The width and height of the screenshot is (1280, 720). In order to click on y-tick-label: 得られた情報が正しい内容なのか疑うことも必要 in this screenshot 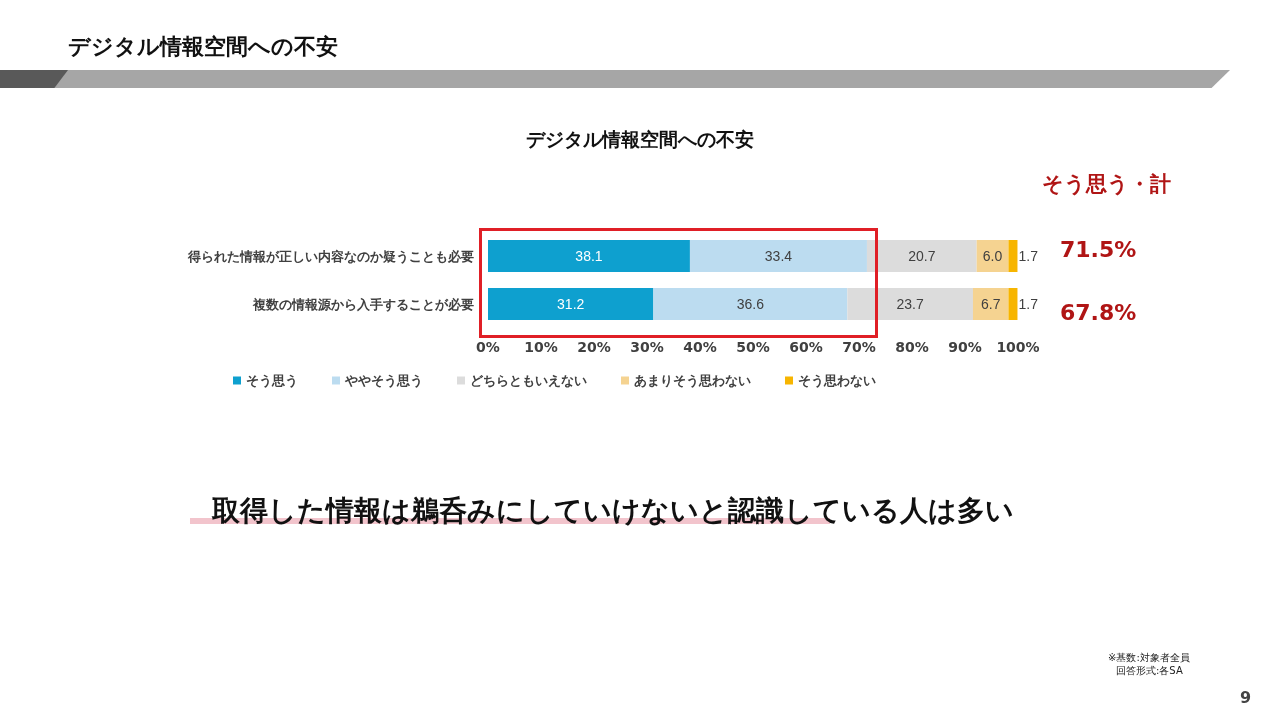, I will do `click(330, 256)`.